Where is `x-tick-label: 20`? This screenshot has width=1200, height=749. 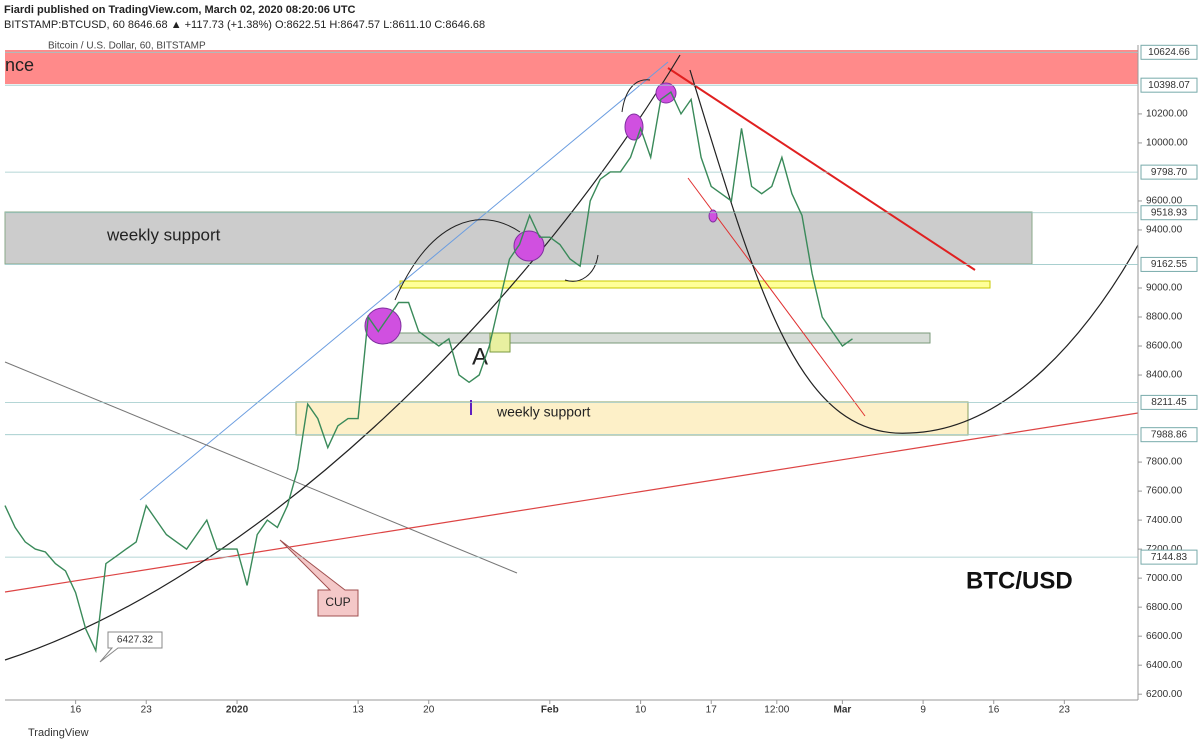
x-tick-label: 20 is located at coordinates (429, 710).